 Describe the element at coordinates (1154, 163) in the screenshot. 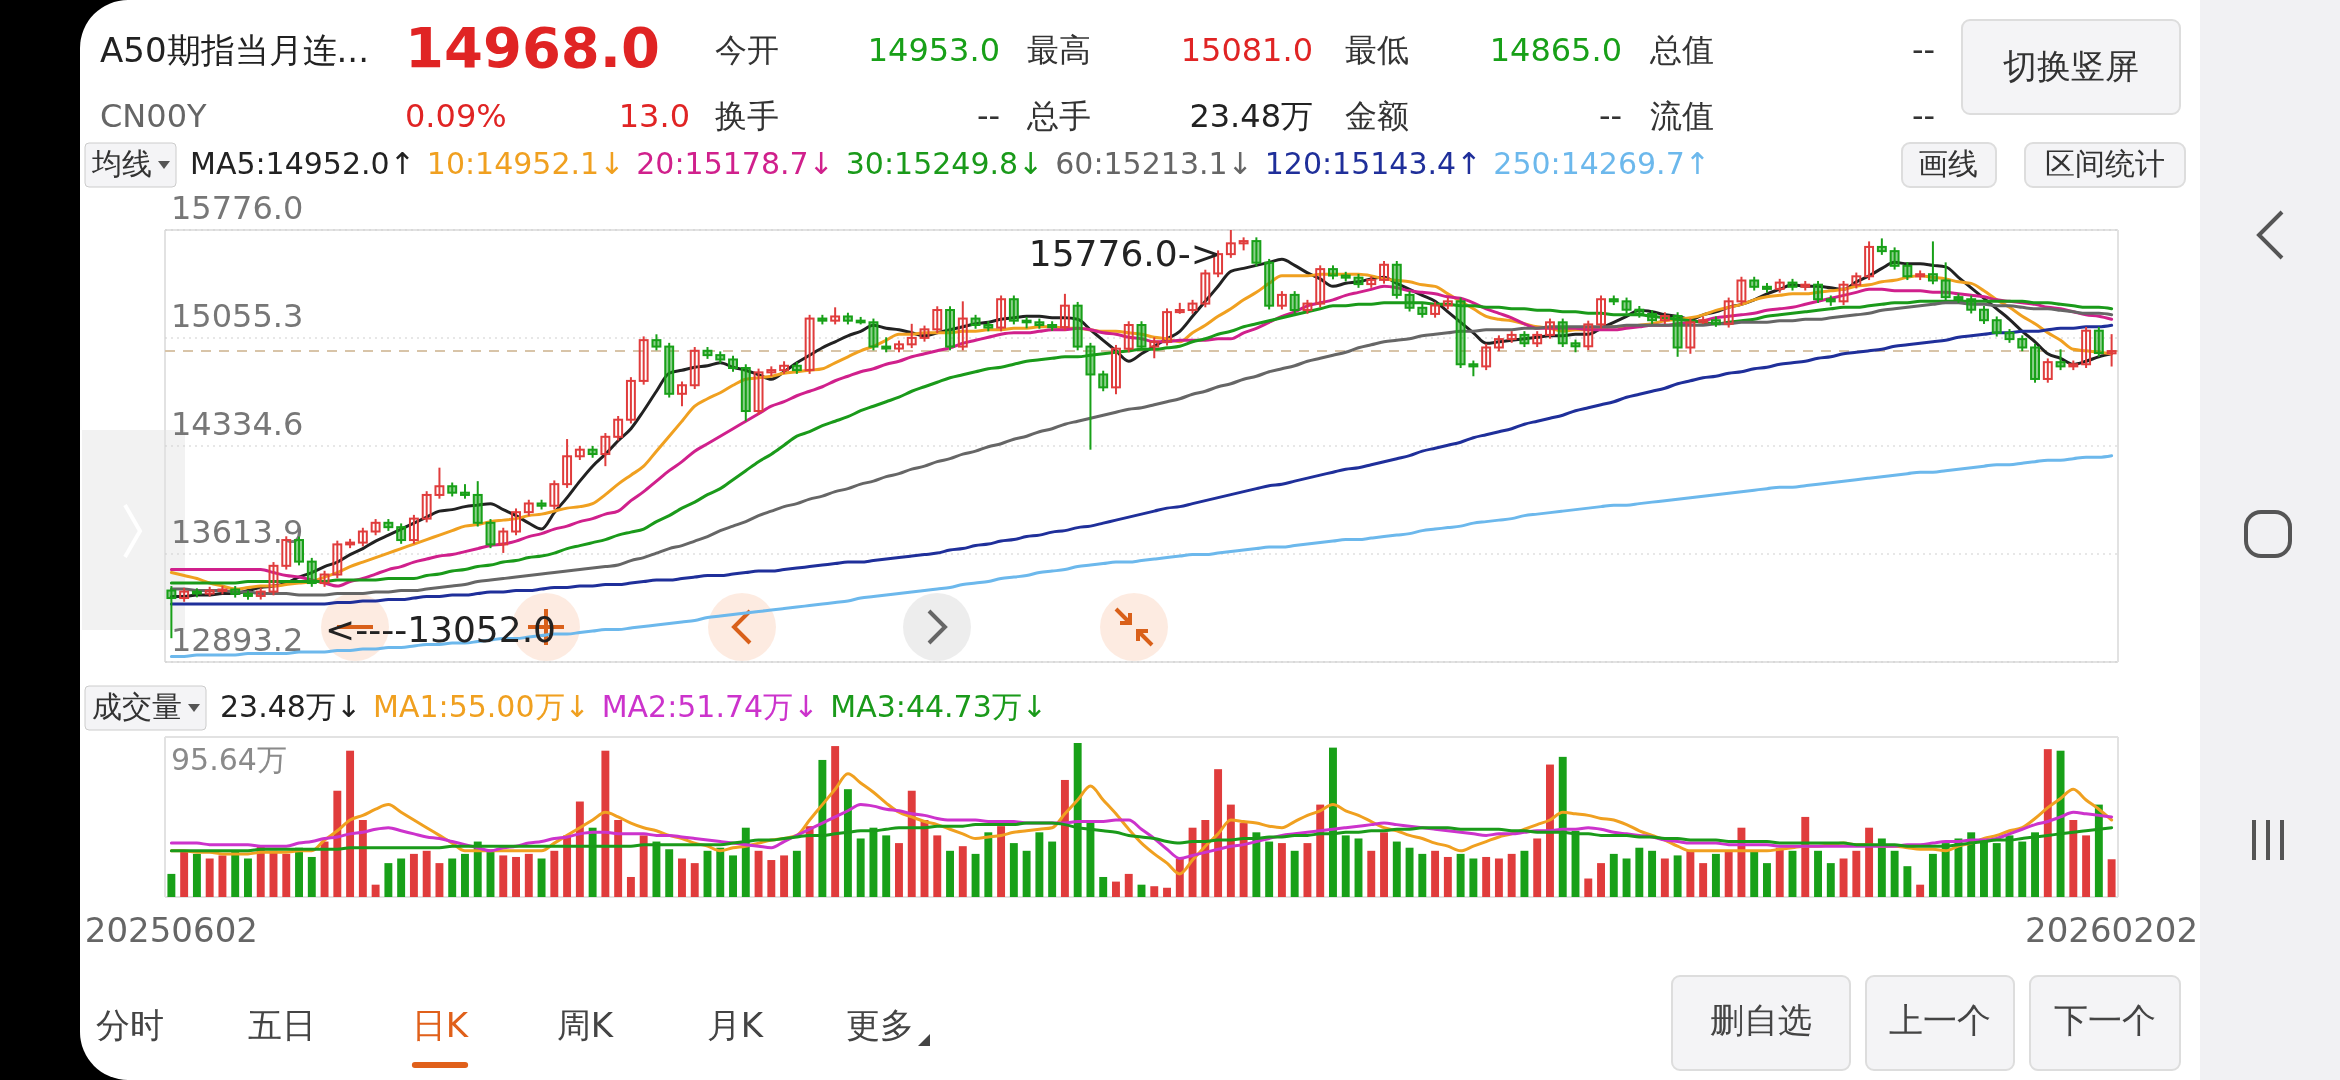

I see `text: 60:15213.1↓` at that location.